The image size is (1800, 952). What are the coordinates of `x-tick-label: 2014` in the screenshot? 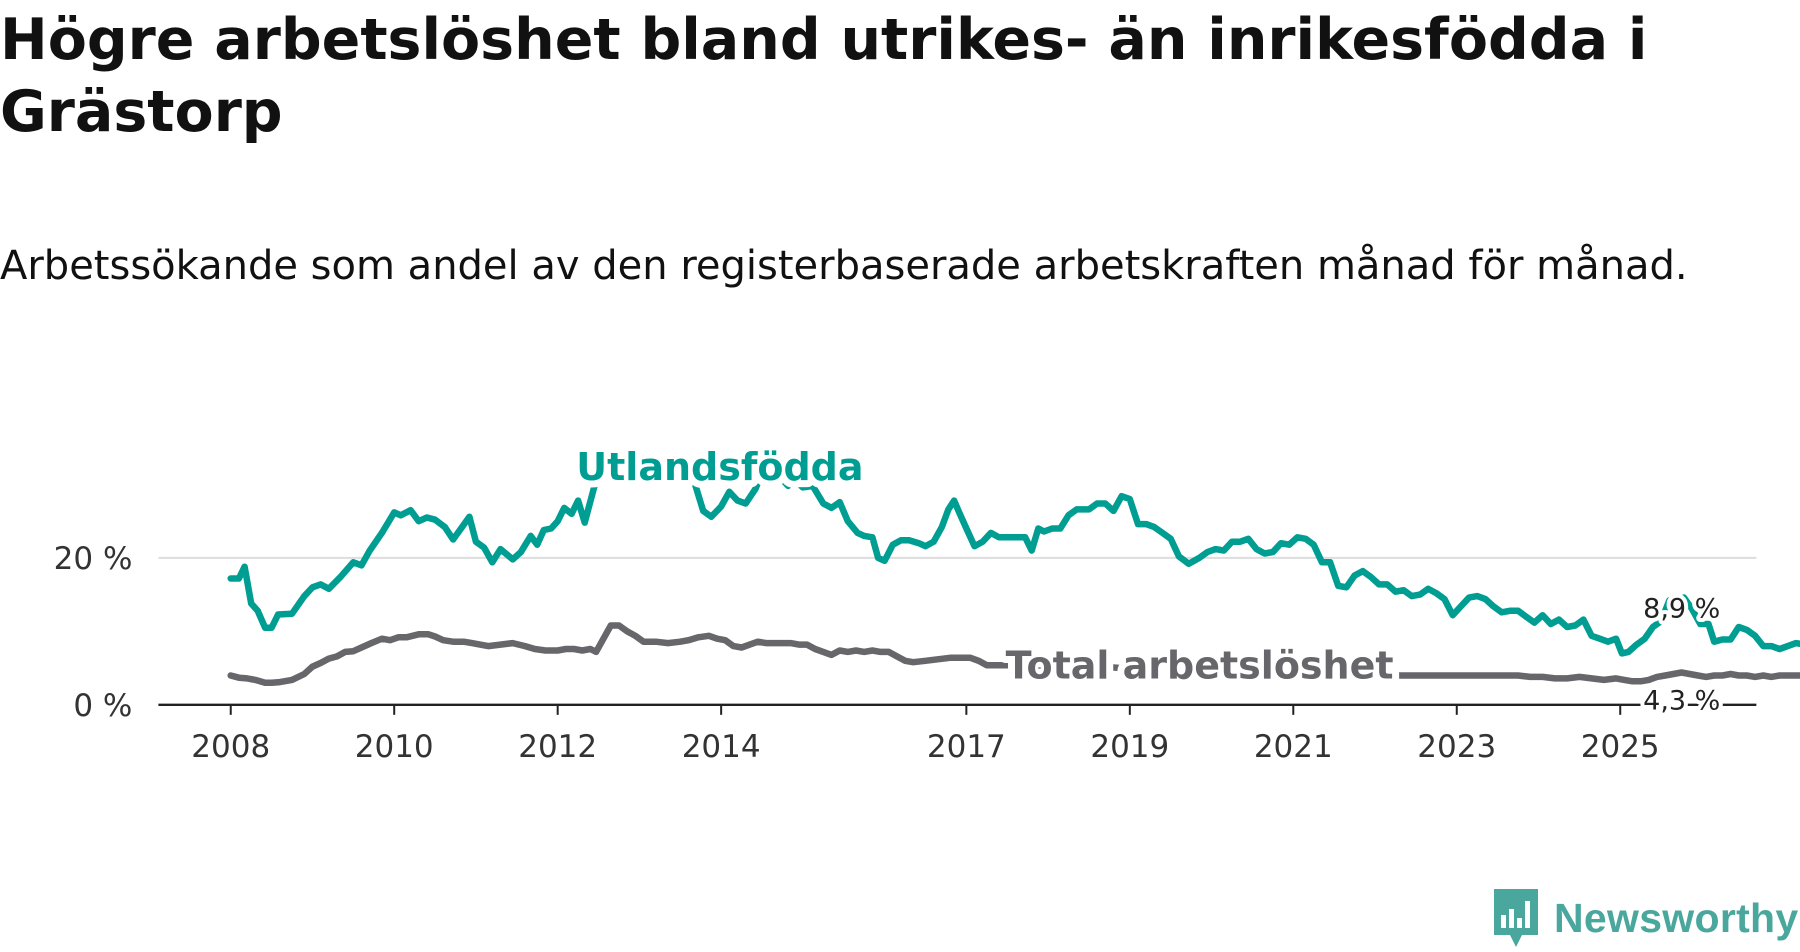 It's located at (721, 747).